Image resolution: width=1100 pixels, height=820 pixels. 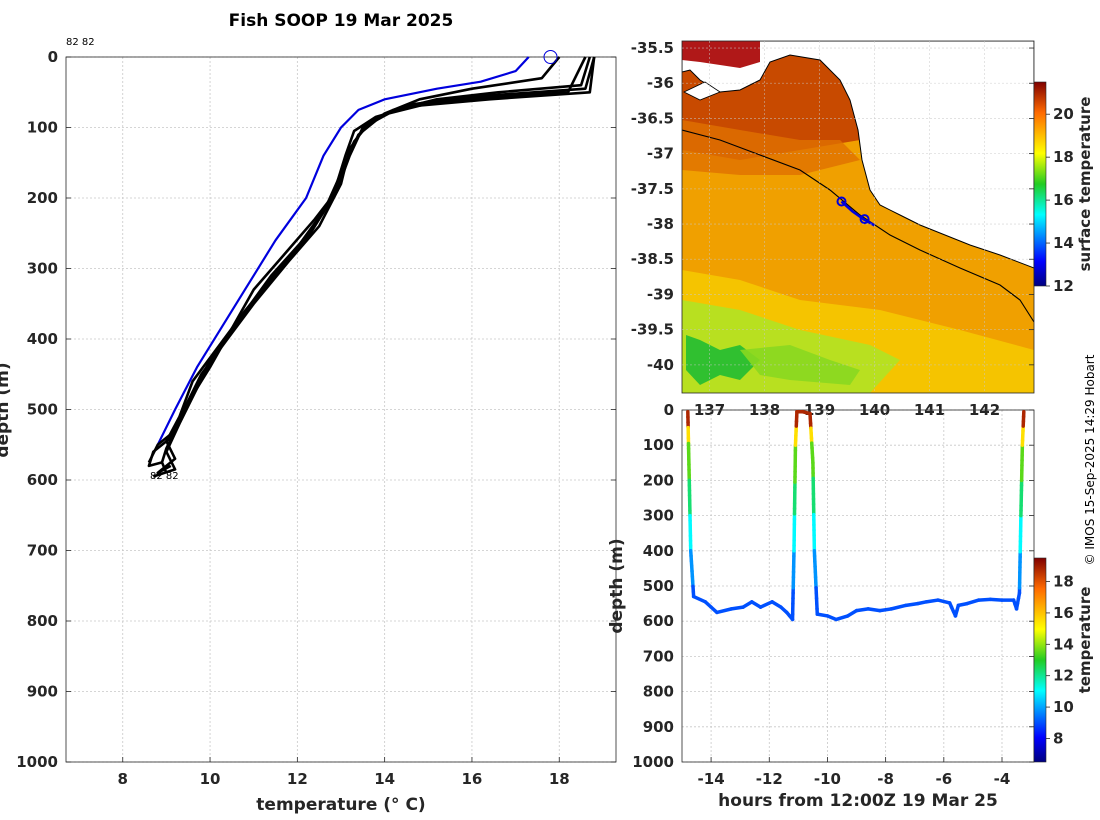 I want to click on map-y-tick-label: -38.5, so click(x=652, y=259).